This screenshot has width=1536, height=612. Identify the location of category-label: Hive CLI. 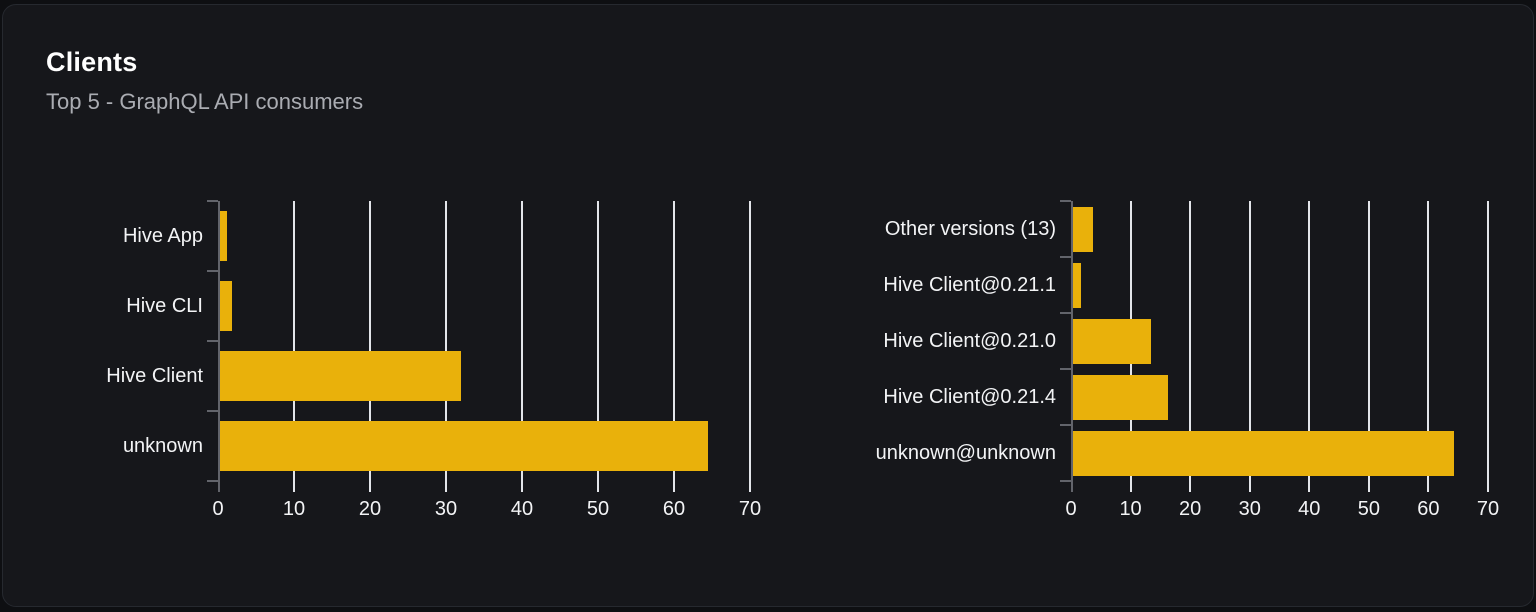
(164, 305).